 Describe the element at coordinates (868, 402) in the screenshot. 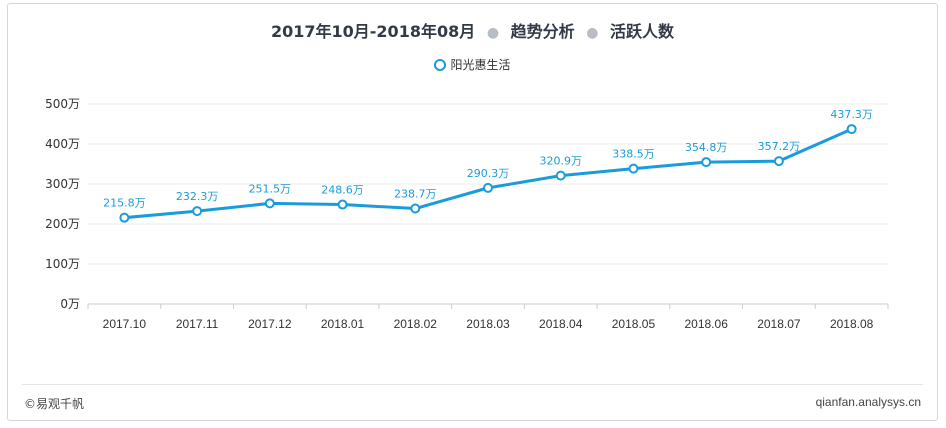

I see `site-url: qianfan.analysys.cn` at that location.